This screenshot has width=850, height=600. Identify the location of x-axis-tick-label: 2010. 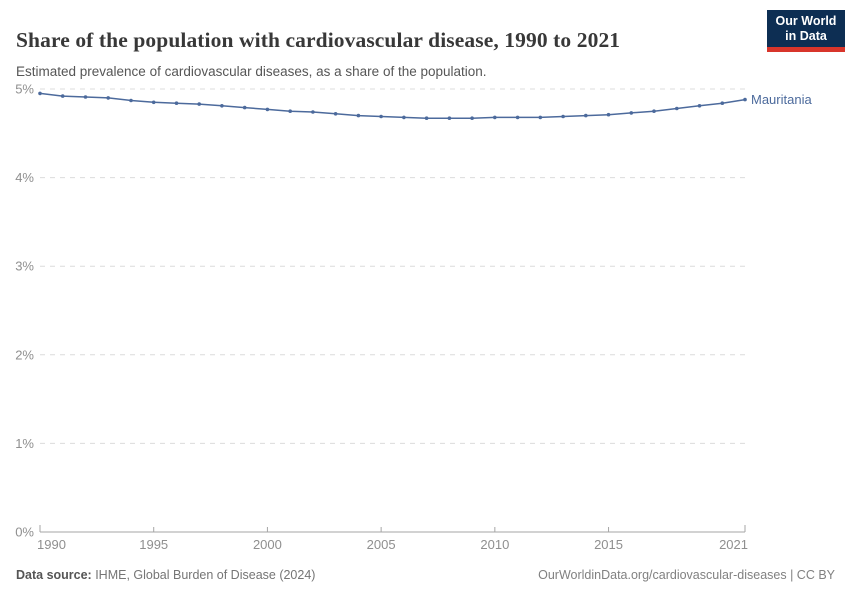
(494, 544).